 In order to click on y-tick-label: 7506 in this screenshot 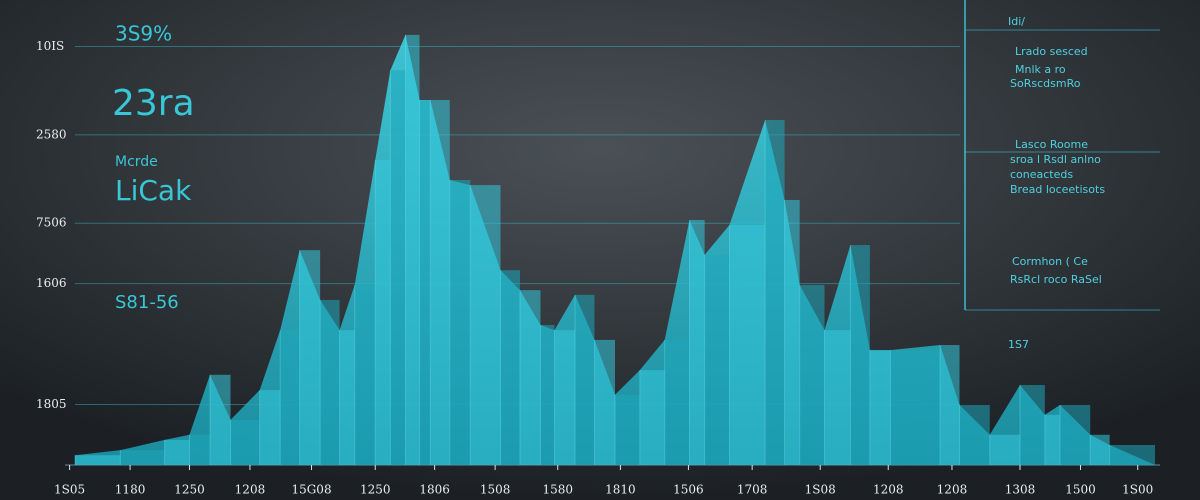, I will do `click(51, 223)`.